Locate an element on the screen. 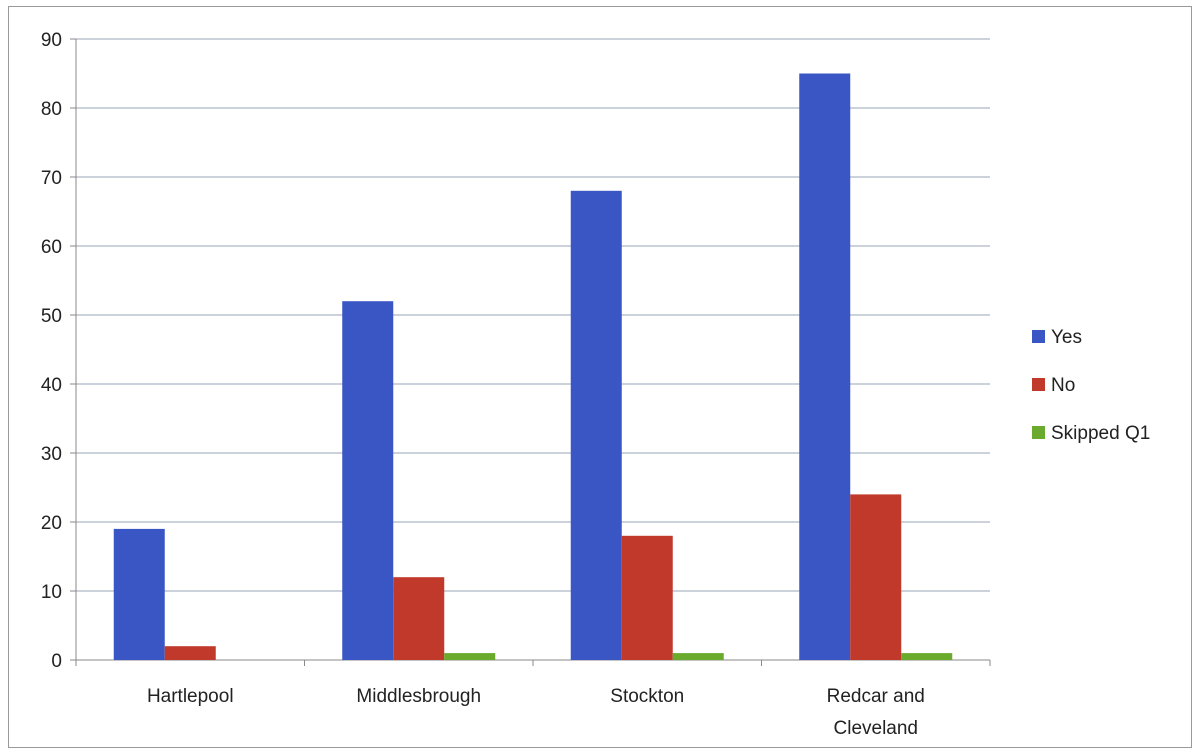  y-tick-label: 70 is located at coordinates (51, 178).